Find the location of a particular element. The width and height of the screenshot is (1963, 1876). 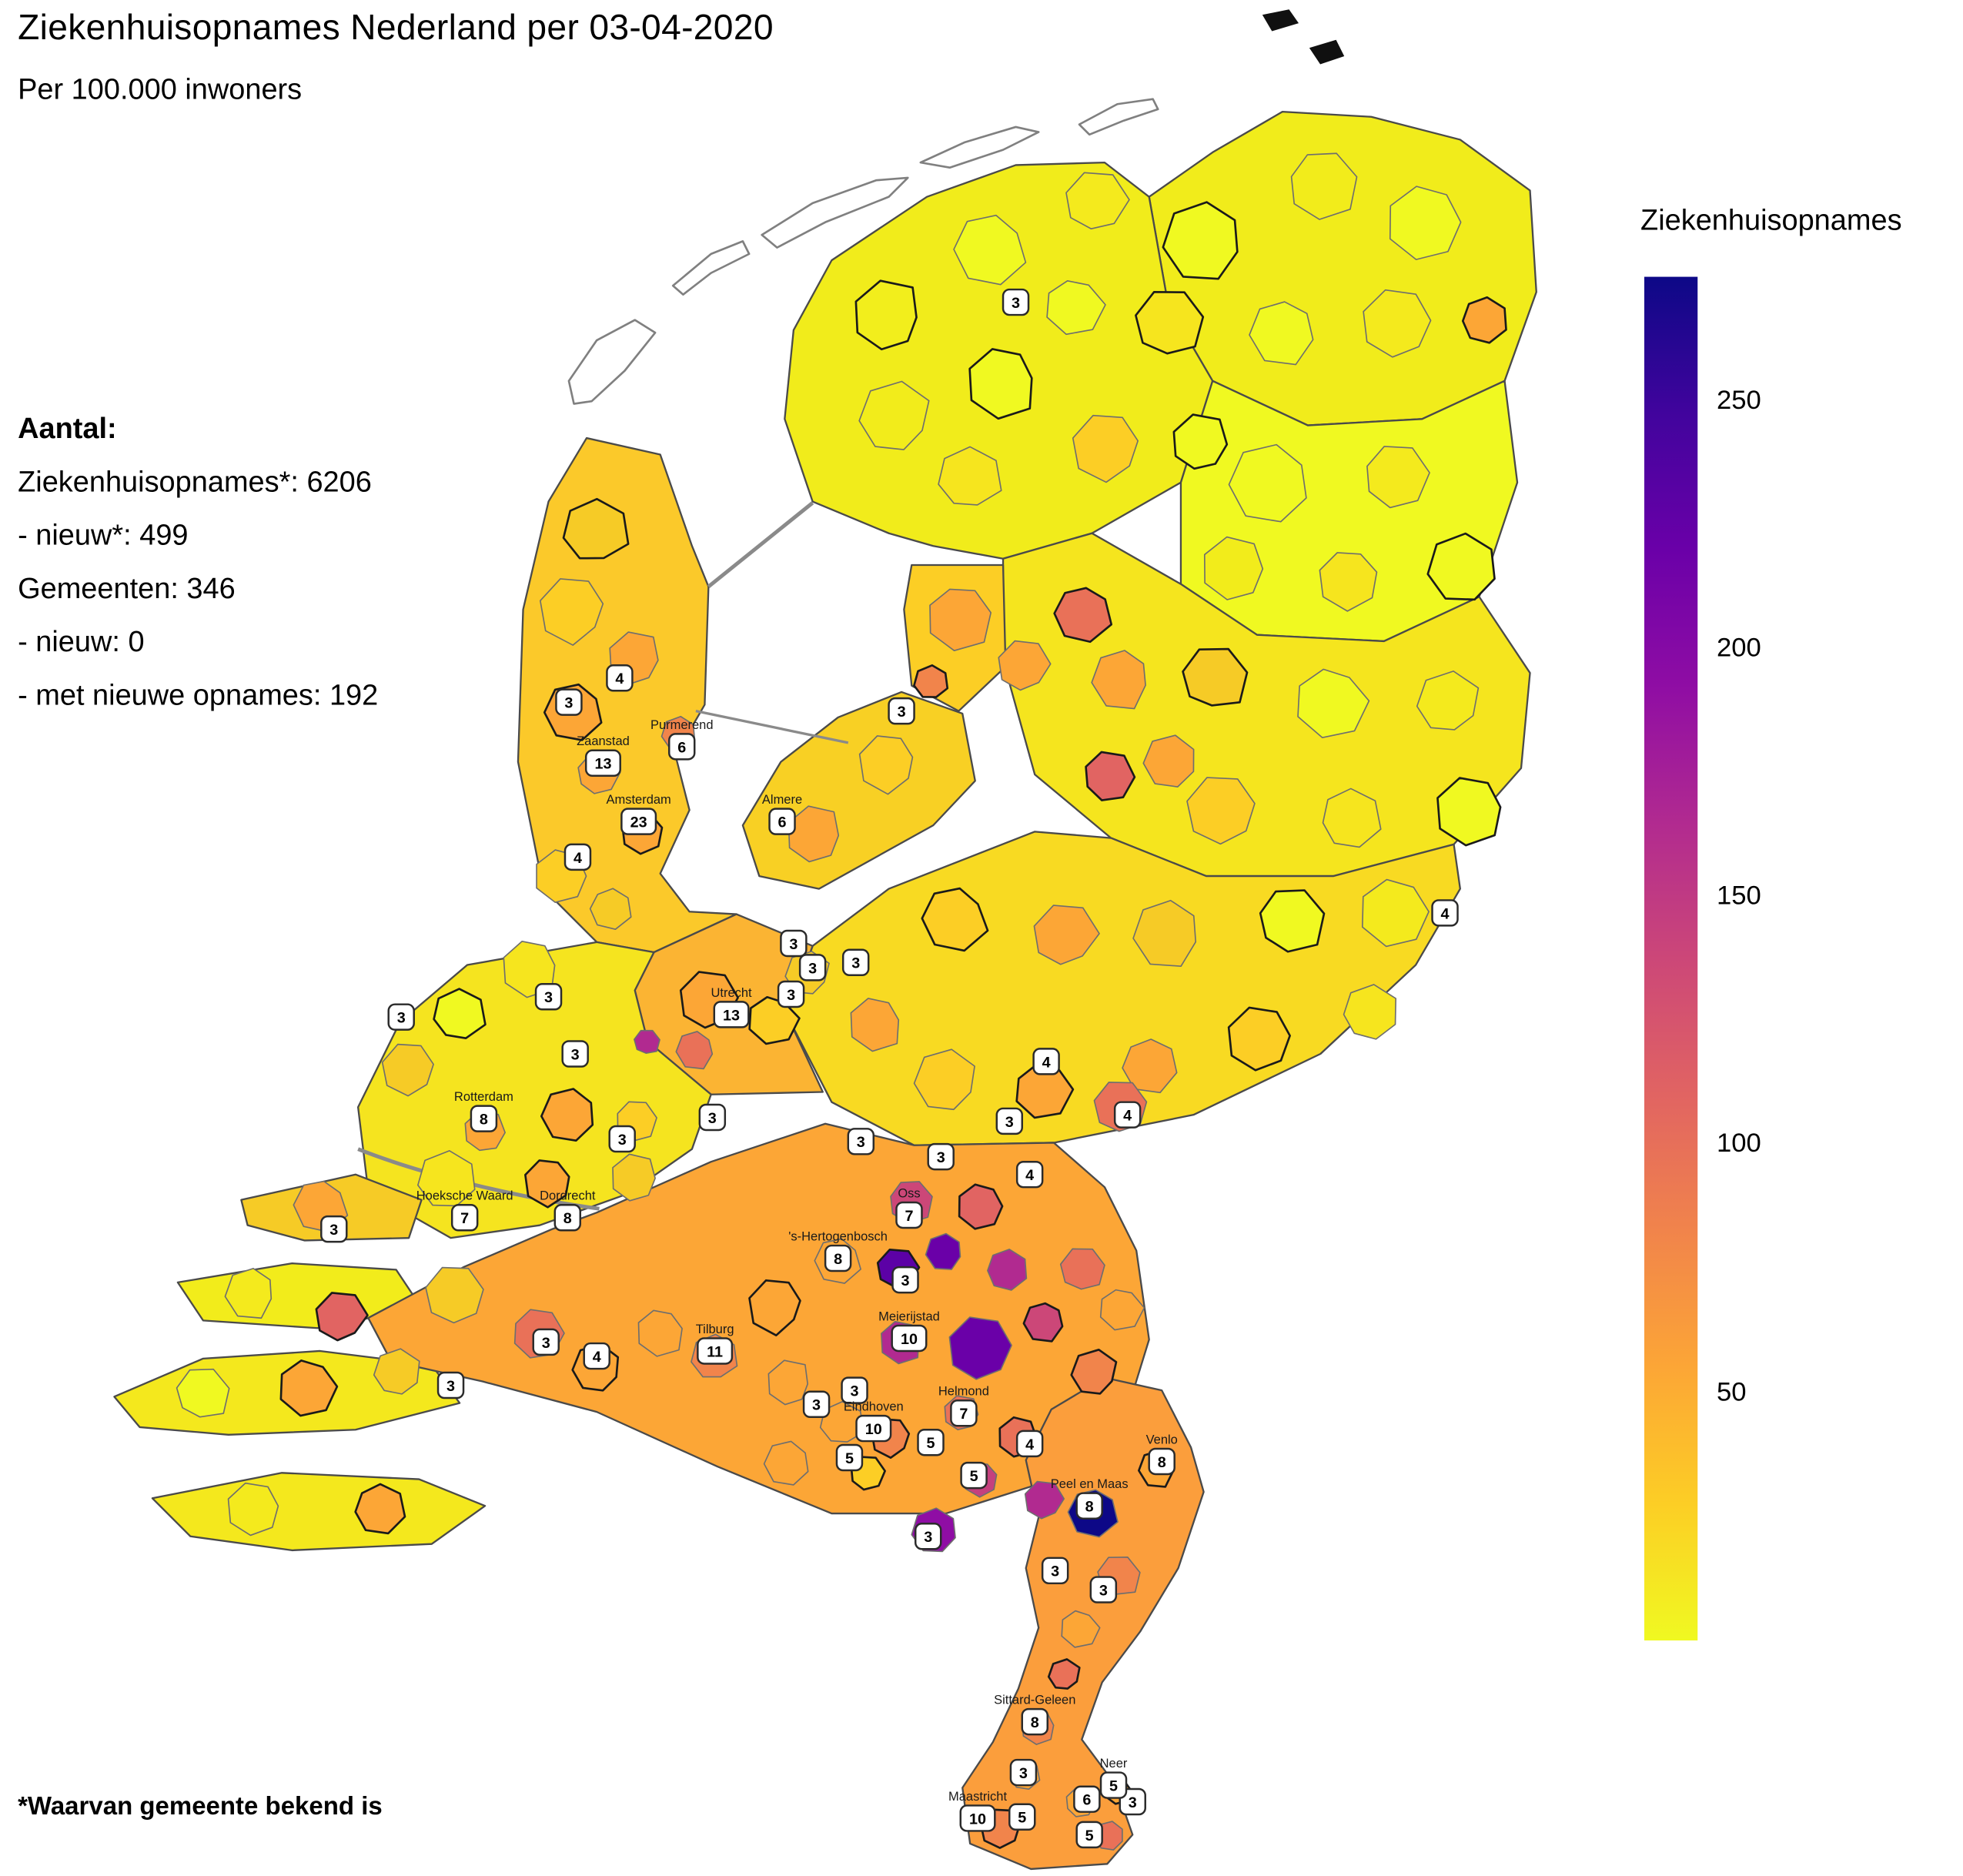

legend-tick-label: 100 is located at coordinates (1738, 1144).